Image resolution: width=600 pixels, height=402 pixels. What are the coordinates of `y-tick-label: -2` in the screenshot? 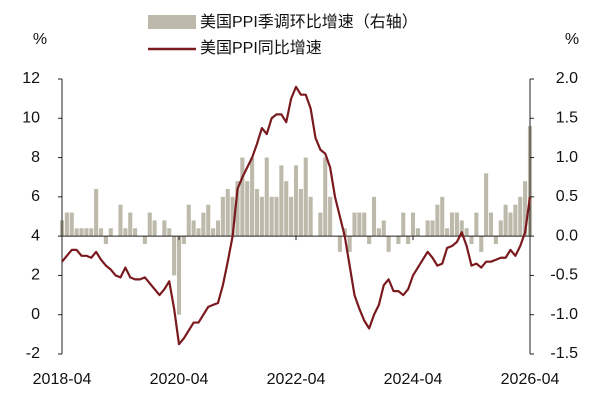 It's located at (33, 353).